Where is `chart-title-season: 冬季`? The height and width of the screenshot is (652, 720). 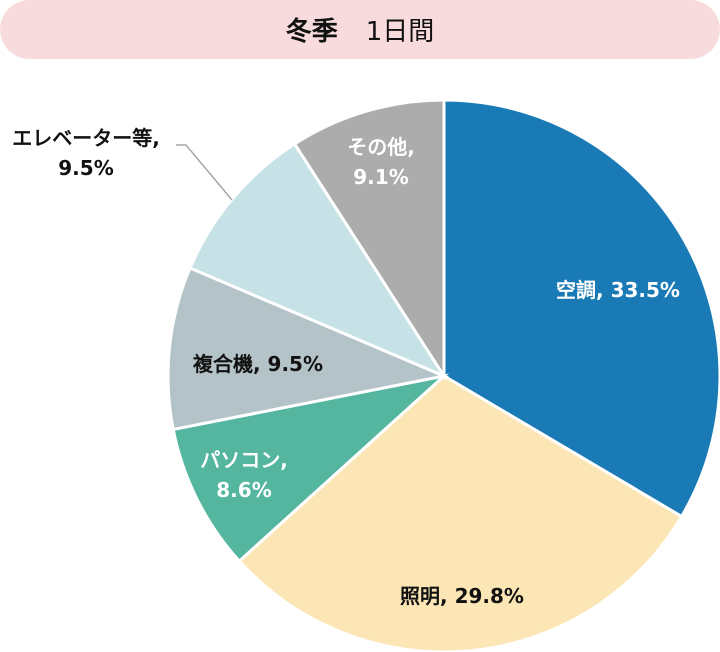
chart-title-season: 冬季 is located at coordinates (311, 32).